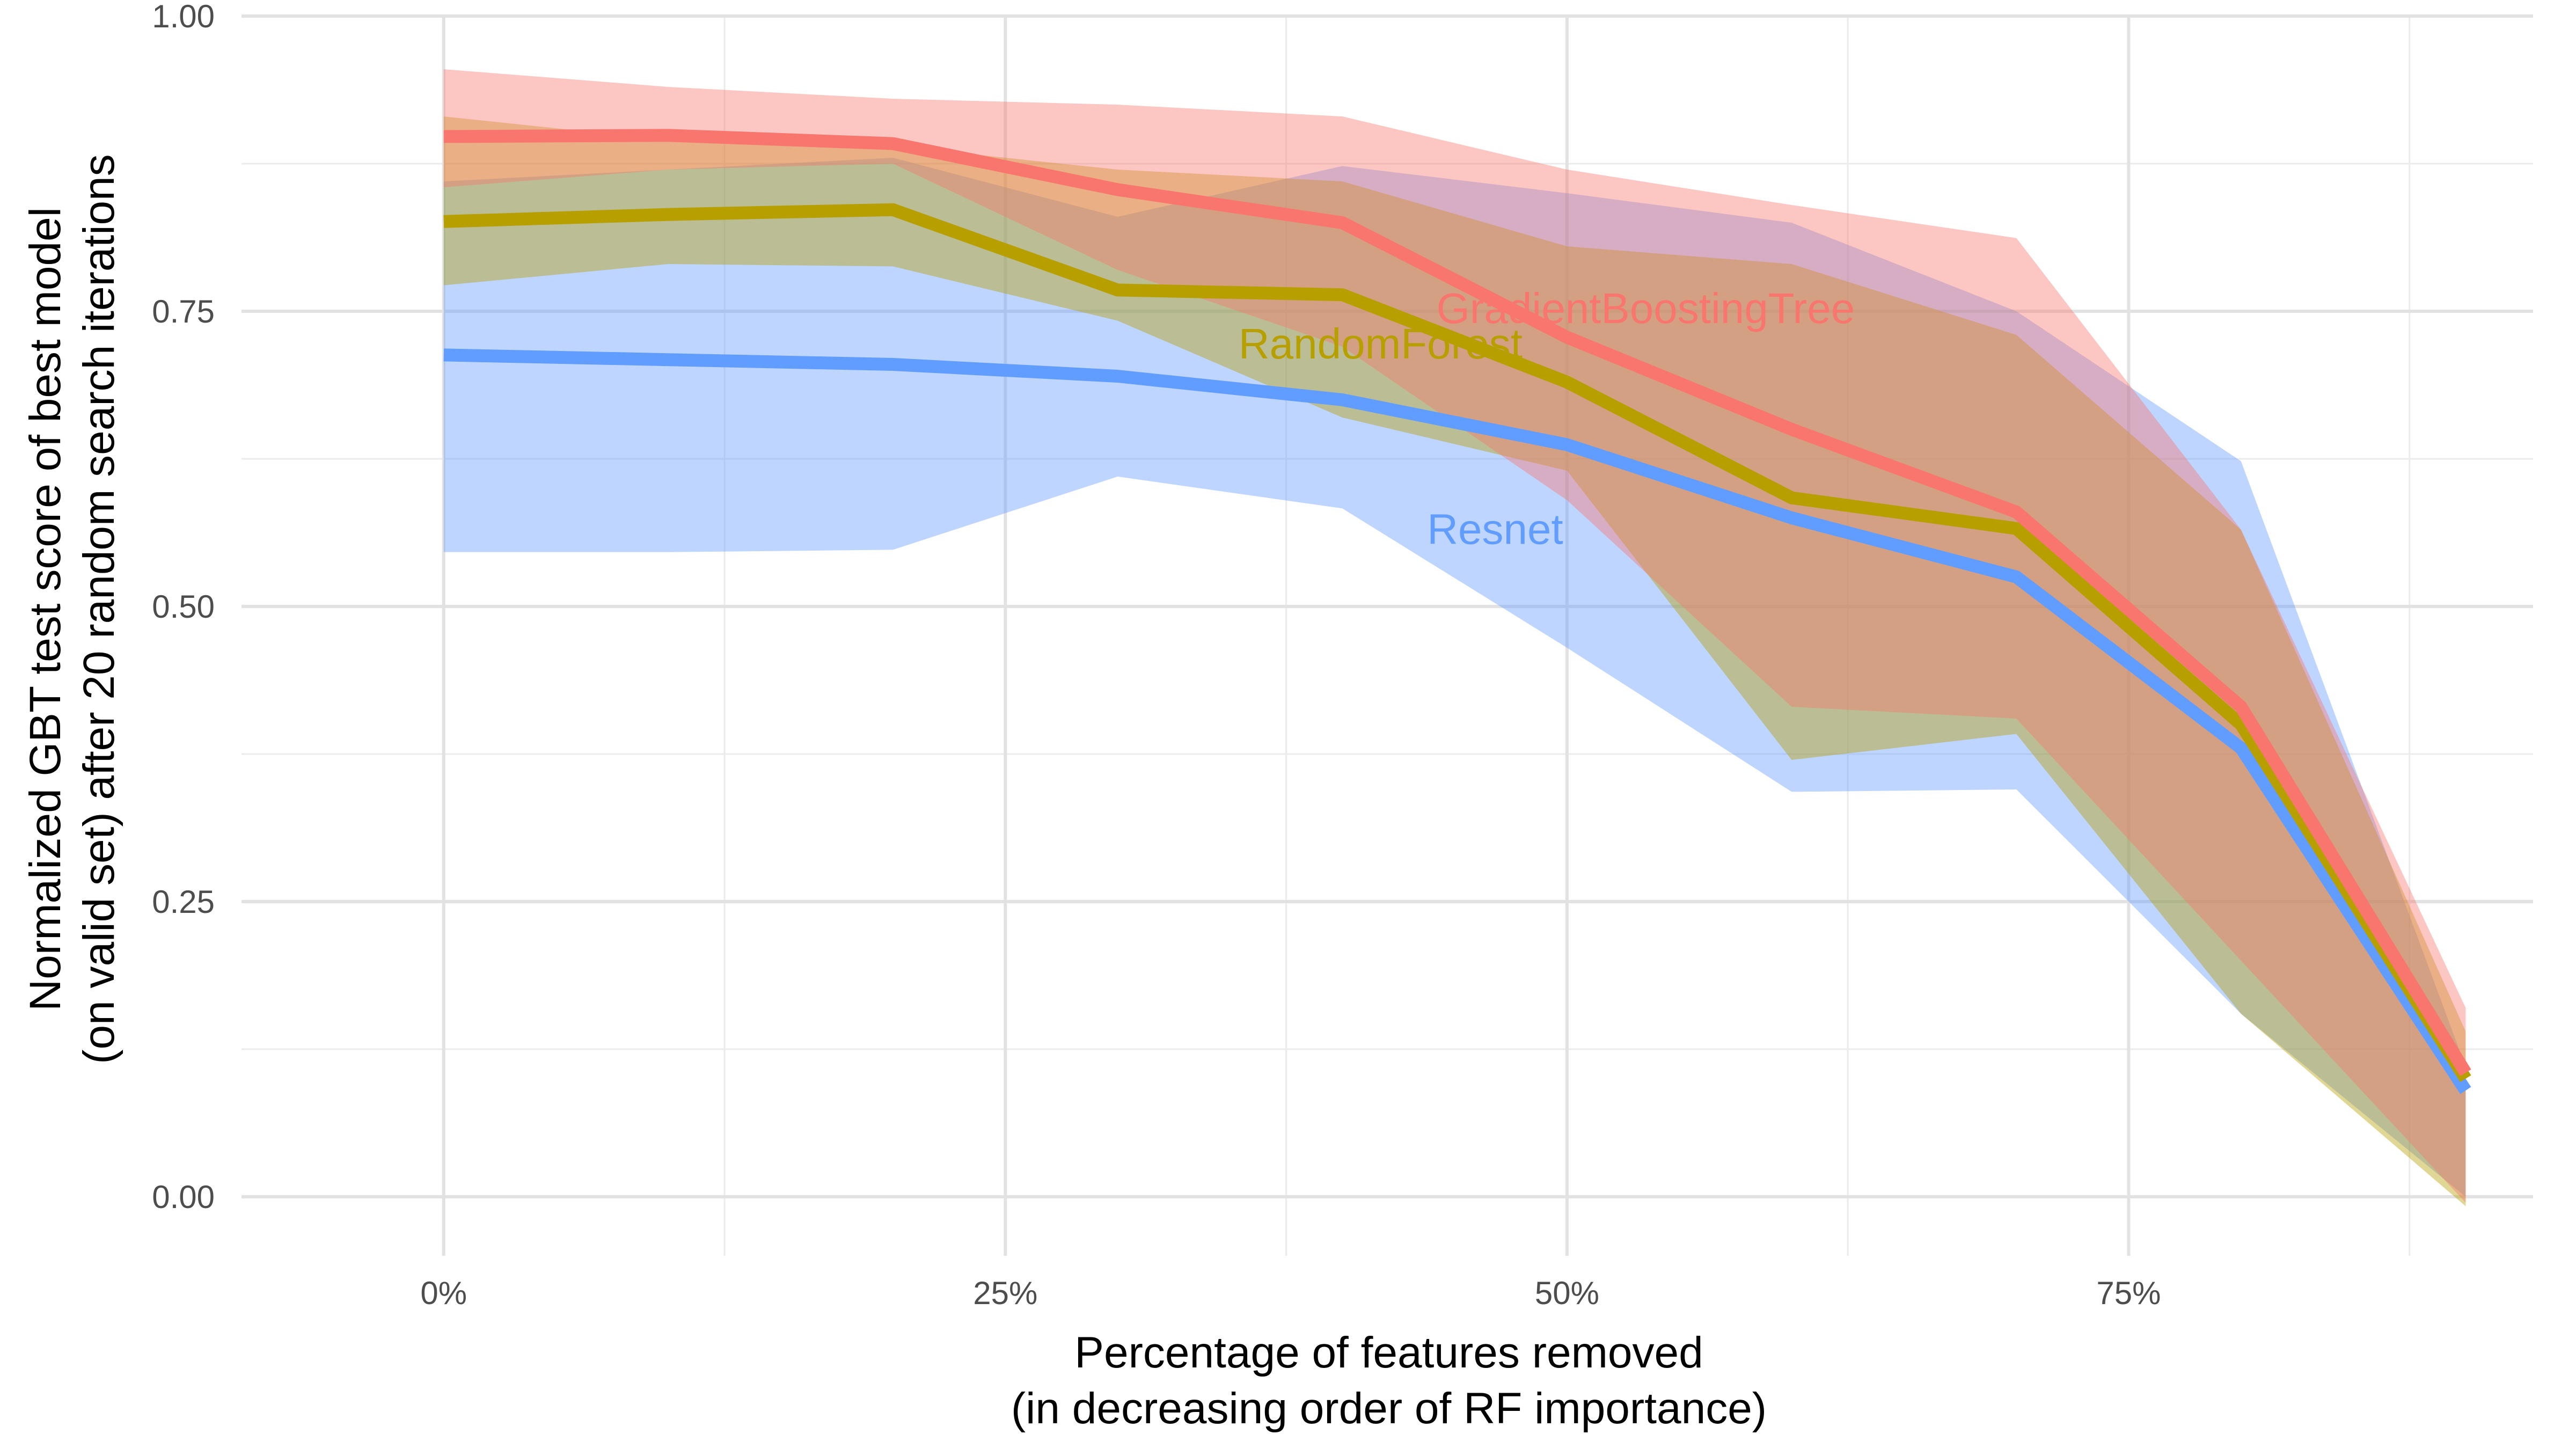 The image size is (2576, 1449). What do you see at coordinates (183, 1197) in the screenshot?
I see `y-tick-label: 0.00` at bounding box center [183, 1197].